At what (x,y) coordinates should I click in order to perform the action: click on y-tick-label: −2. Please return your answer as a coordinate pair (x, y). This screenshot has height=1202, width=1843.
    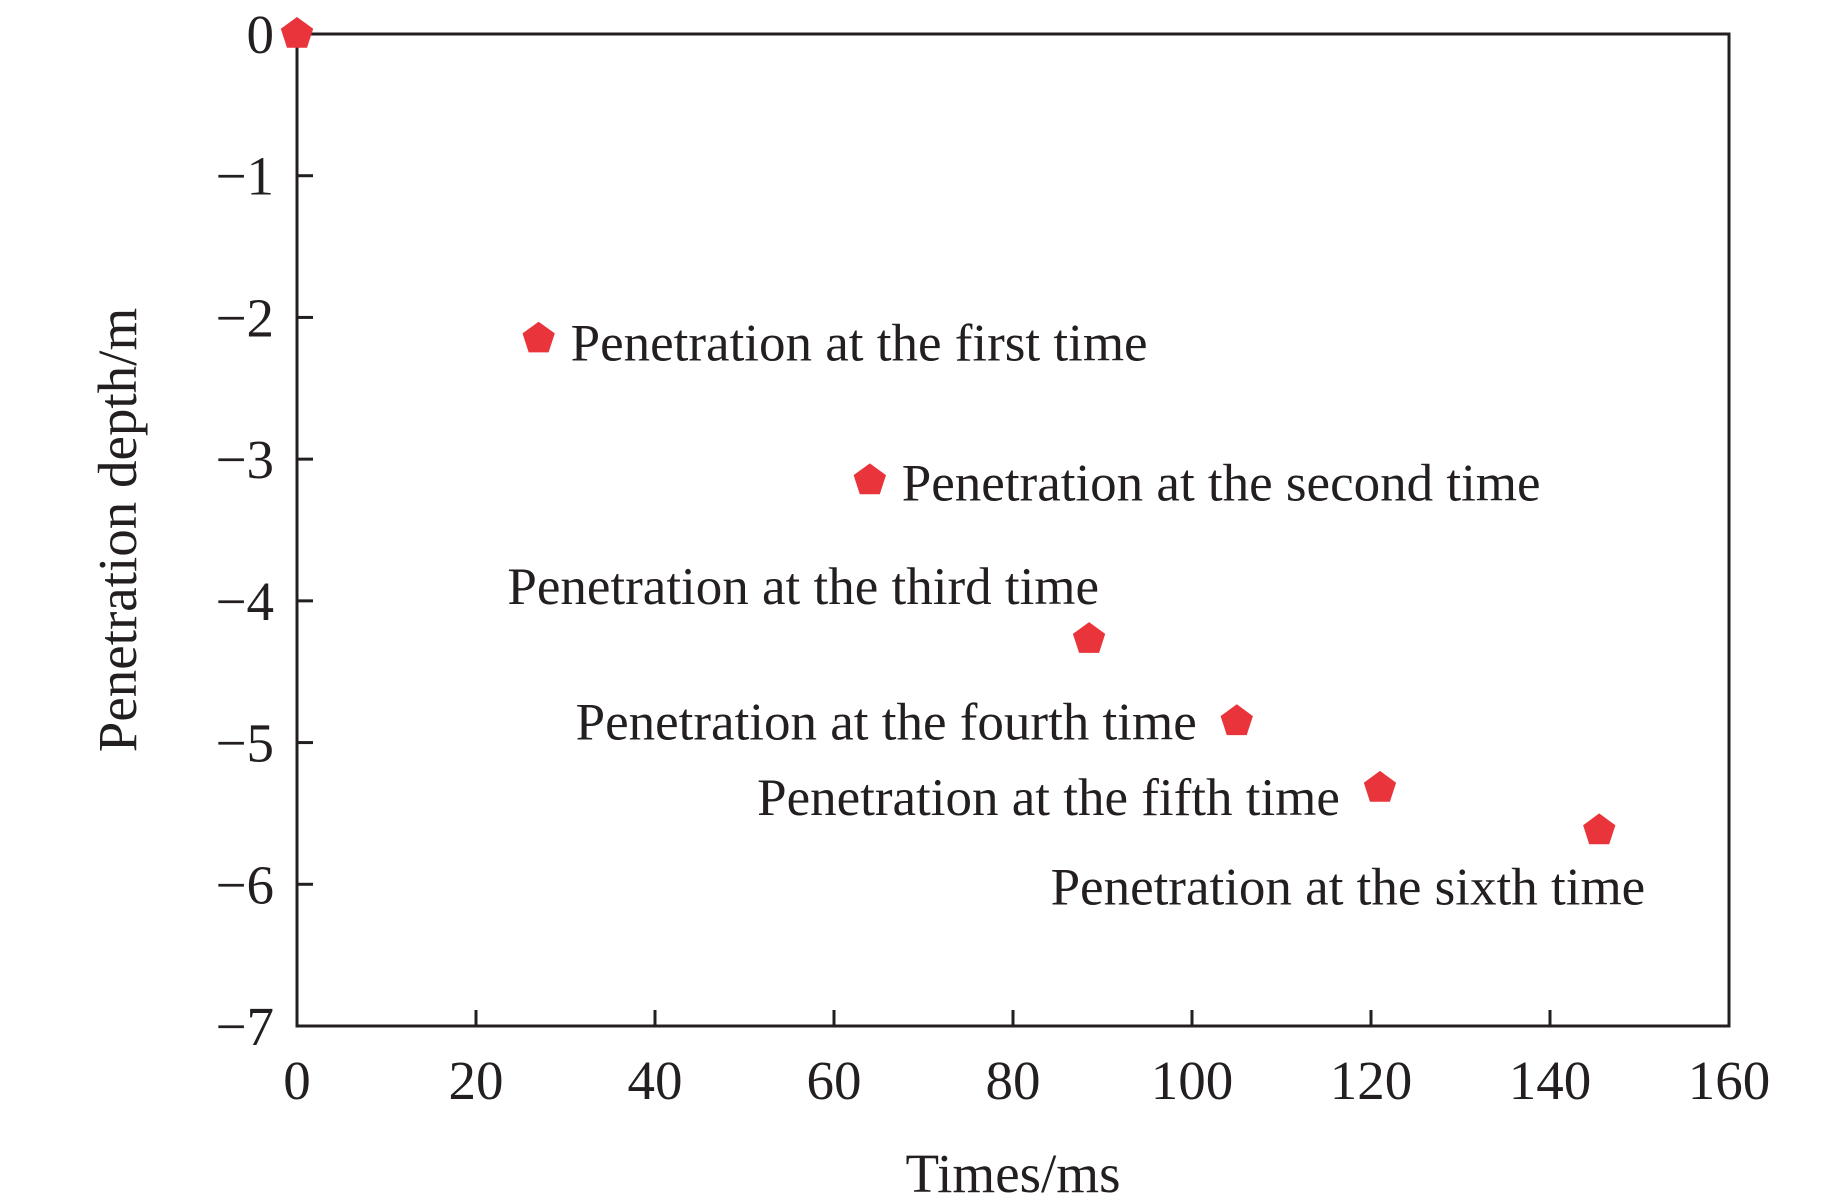
    Looking at the image, I should click on (244, 317).